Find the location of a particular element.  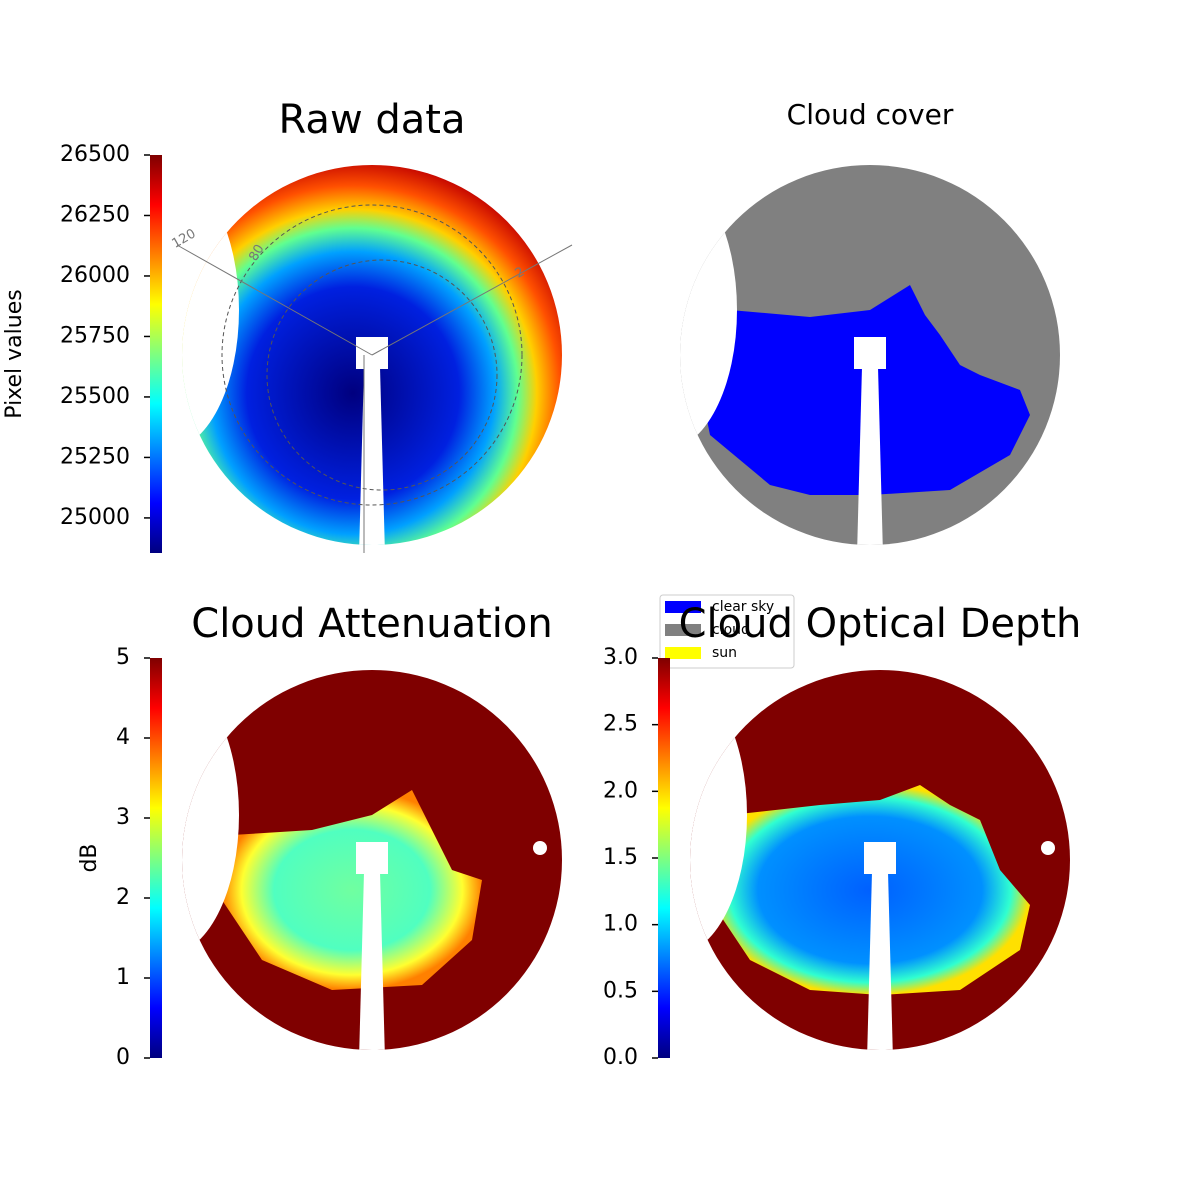

colorbar-label: dB is located at coordinates (89, 857).